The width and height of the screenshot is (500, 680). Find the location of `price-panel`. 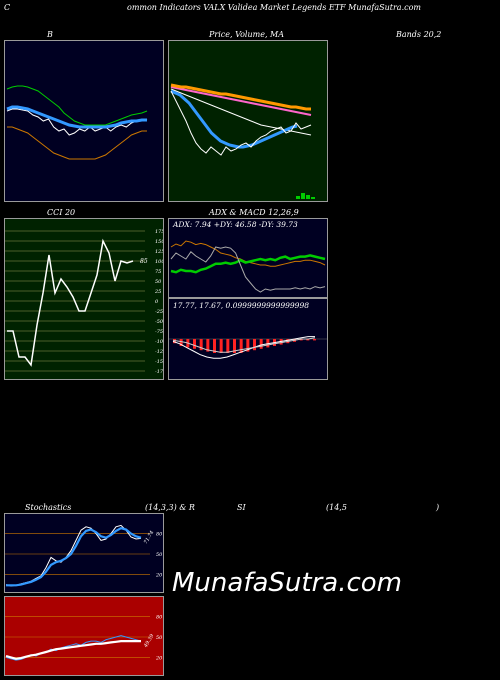

price-panel is located at coordinates (248, 121).